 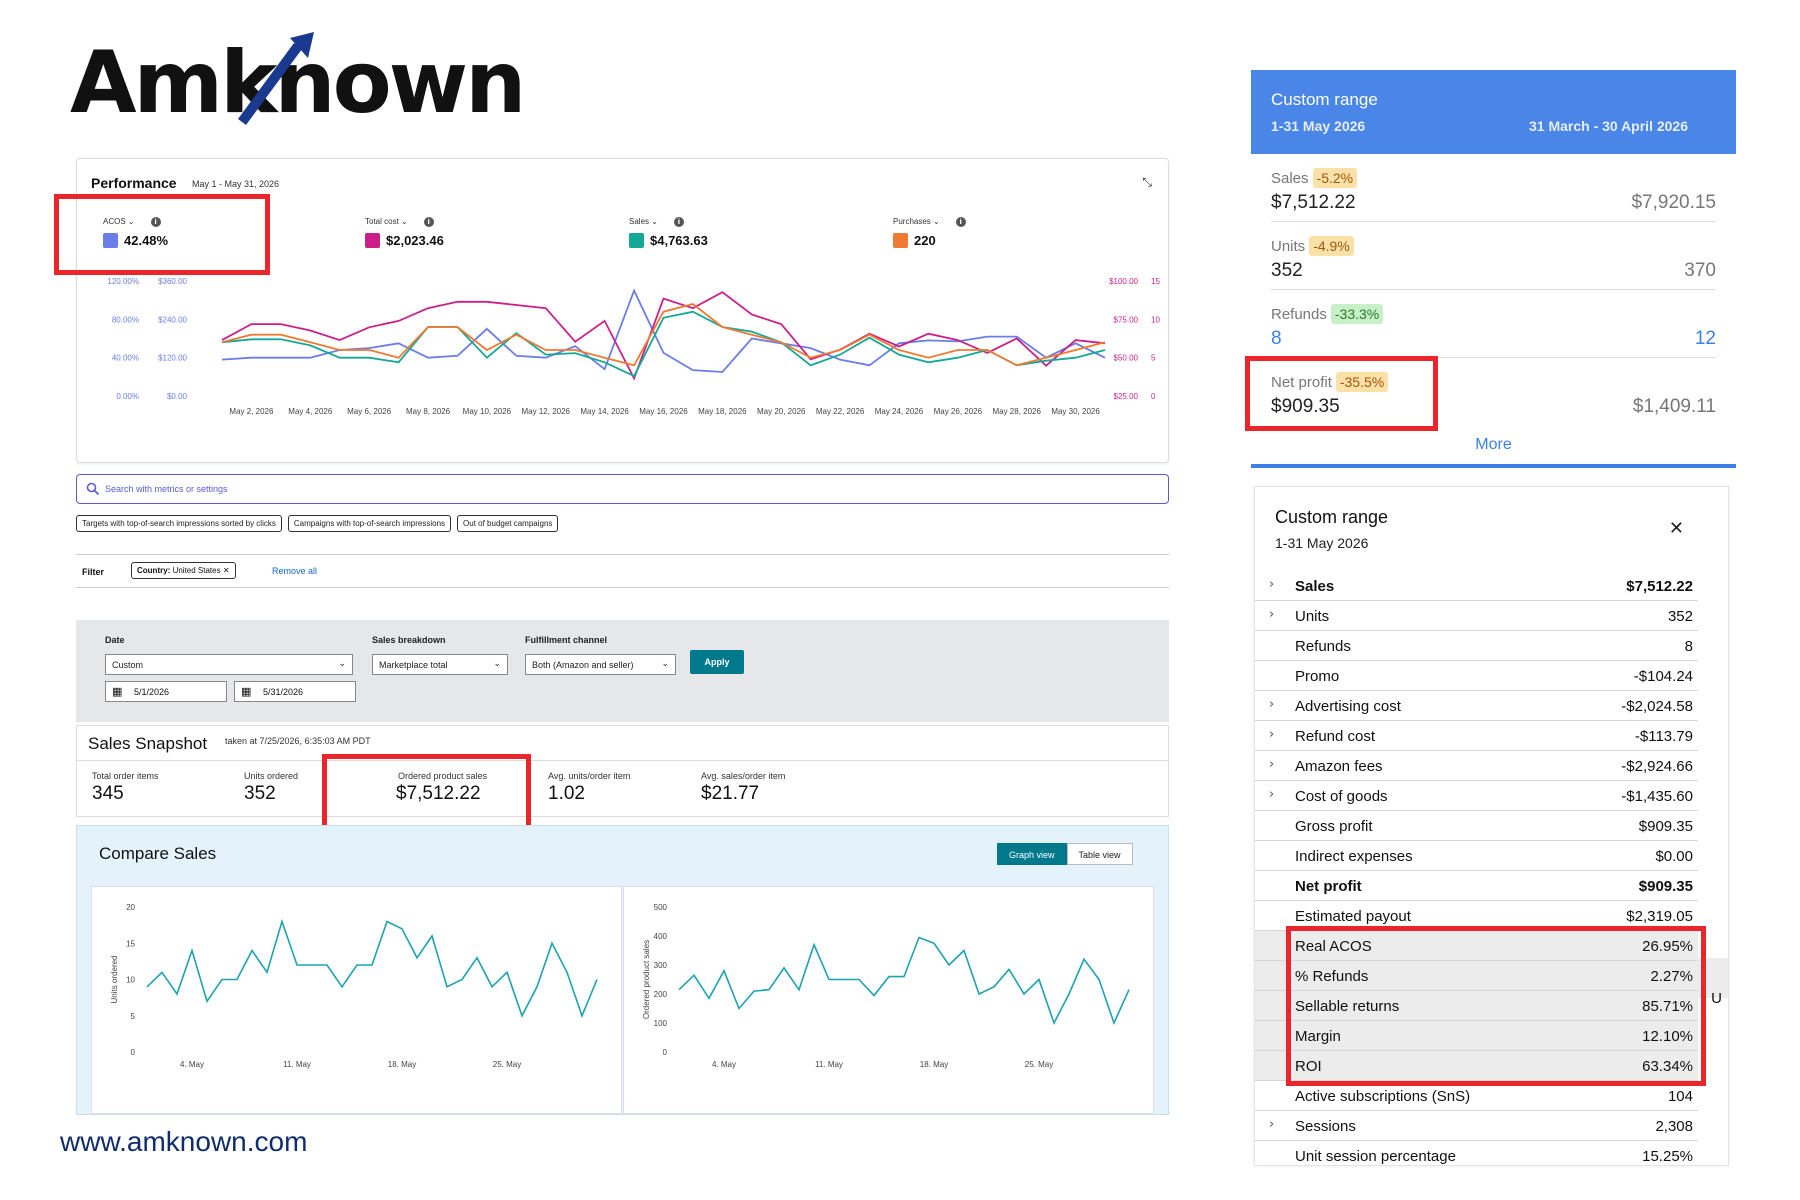 What do you see at coordinates (661, 907) in the screenshot?
I see `y-tick-label: 500` at bounding box center [661, 907].